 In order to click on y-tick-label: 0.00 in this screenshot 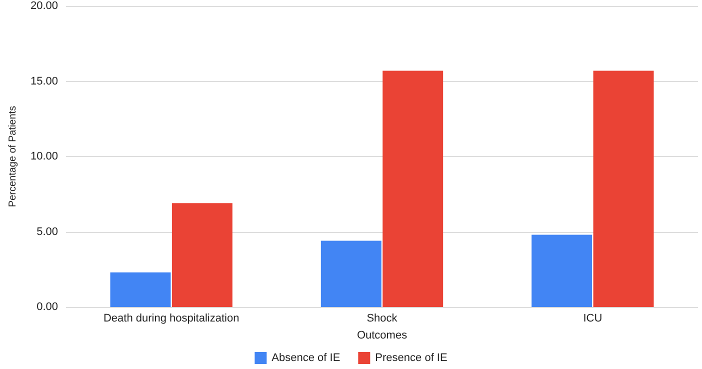, I will do `click(47, 307)`.